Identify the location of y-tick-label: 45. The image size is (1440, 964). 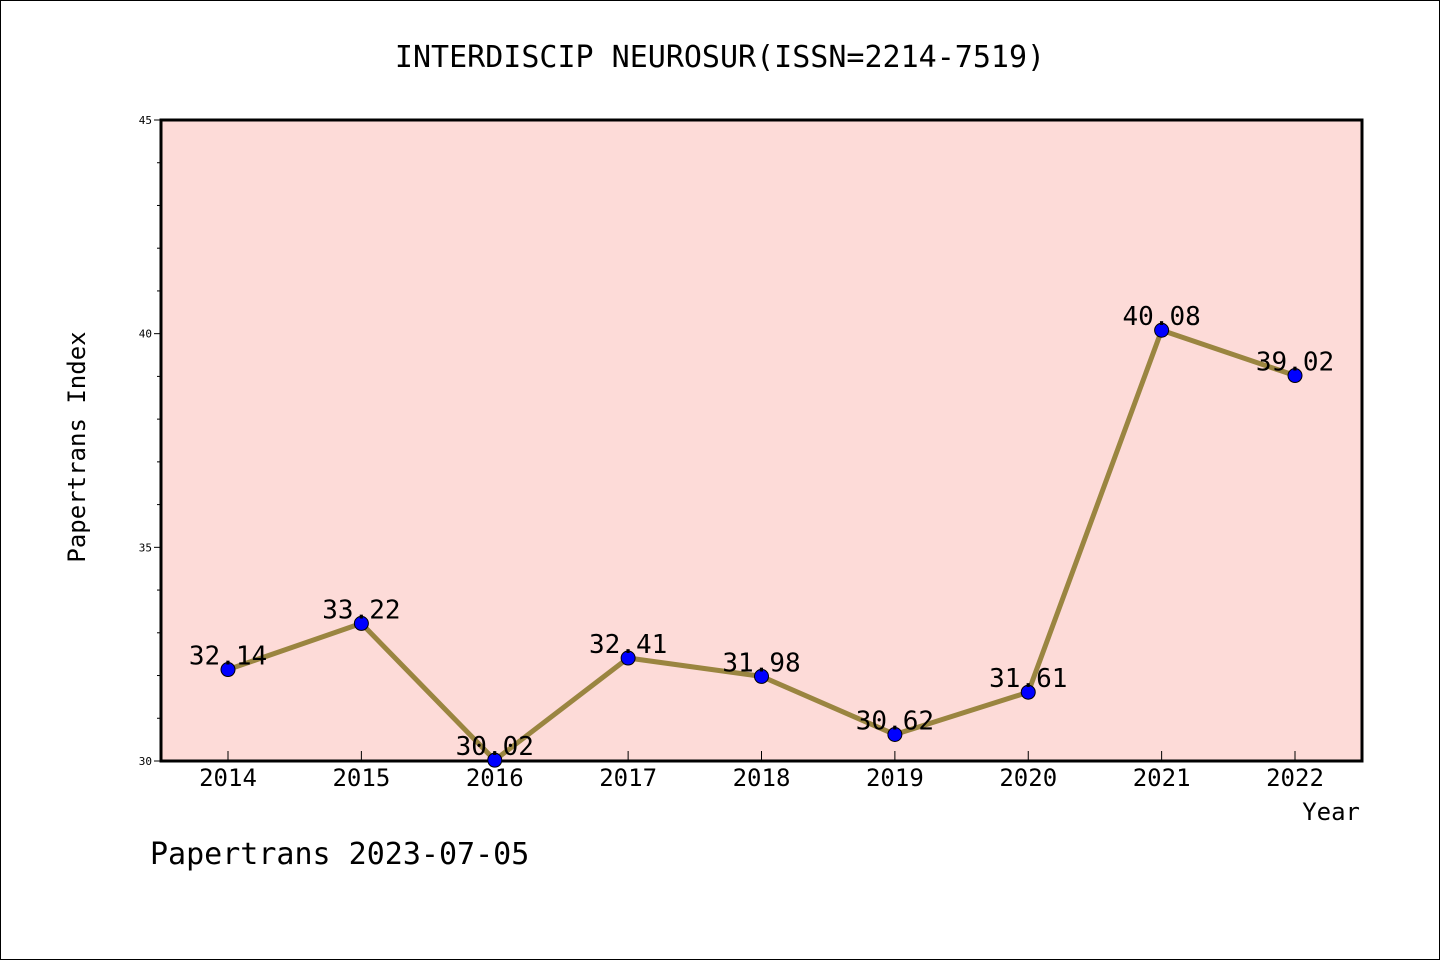
(145, 120).